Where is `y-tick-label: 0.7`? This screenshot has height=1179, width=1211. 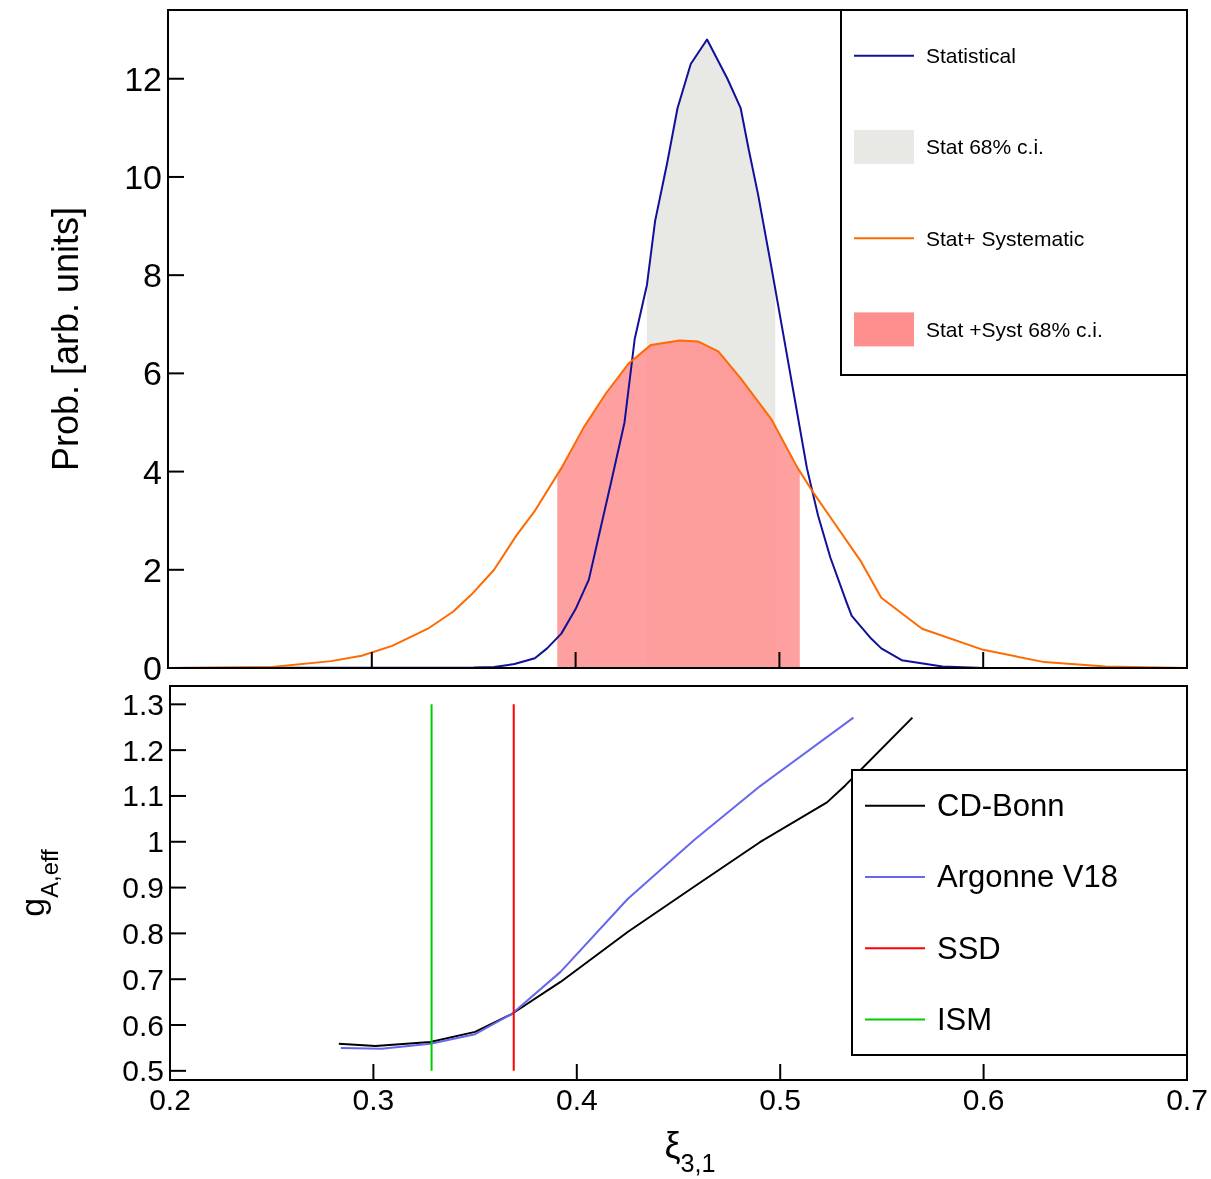
y-tick-label: 0.7 is located at coordinates (143, 979).